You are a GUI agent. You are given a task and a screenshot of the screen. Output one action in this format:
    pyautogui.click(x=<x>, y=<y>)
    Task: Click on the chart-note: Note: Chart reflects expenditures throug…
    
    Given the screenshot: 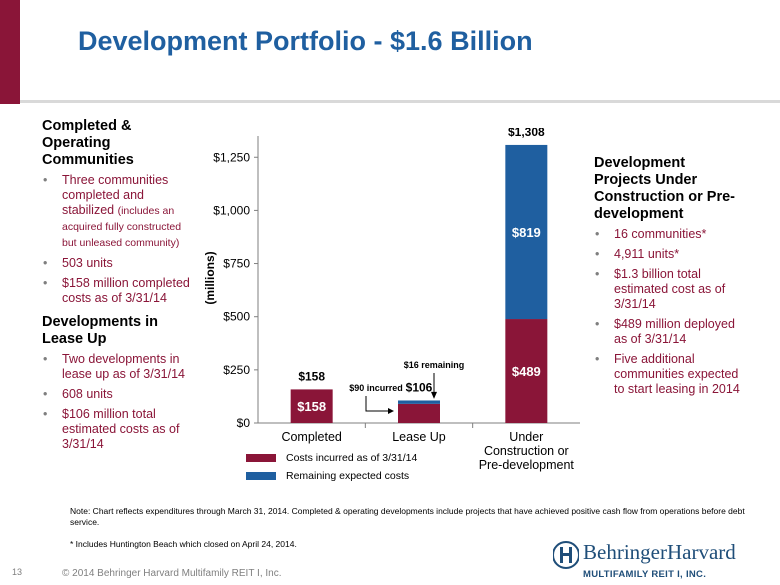 What is the action you would take?
    pyautogui.click(x=407, y=516)
    